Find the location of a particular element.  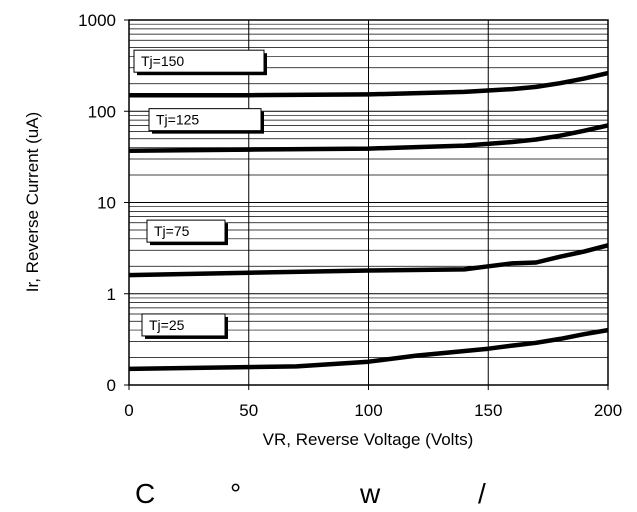

series-label-tj-75: Tj=75 is located at coordinates (172, 231).